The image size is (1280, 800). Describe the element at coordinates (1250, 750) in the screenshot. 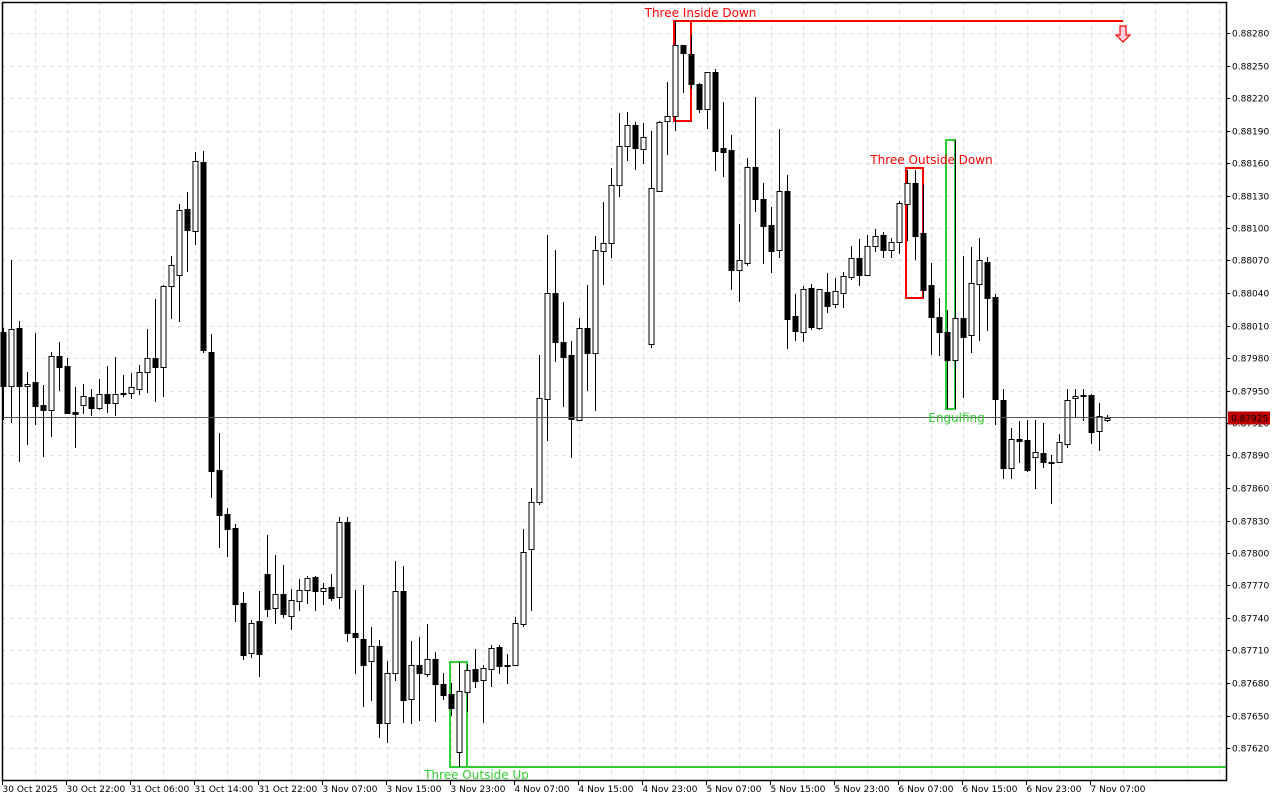

I see `price-tick-label: 0.87620` at that location.